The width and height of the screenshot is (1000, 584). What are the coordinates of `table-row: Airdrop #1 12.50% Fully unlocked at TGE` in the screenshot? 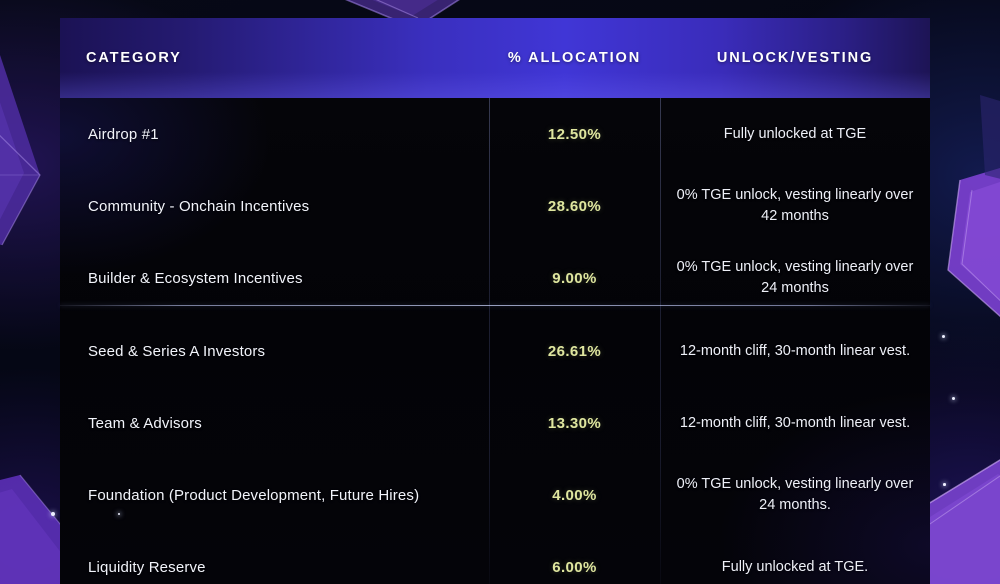 It's located at (495, 134).